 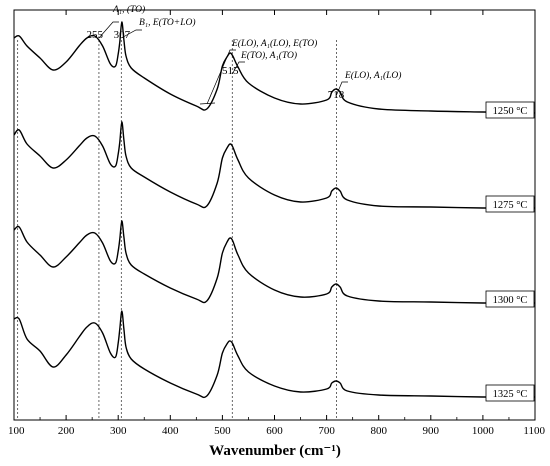 I want to click on mode-annotation-2: B₁, E(TO+LO), so click(x=167, y=22).